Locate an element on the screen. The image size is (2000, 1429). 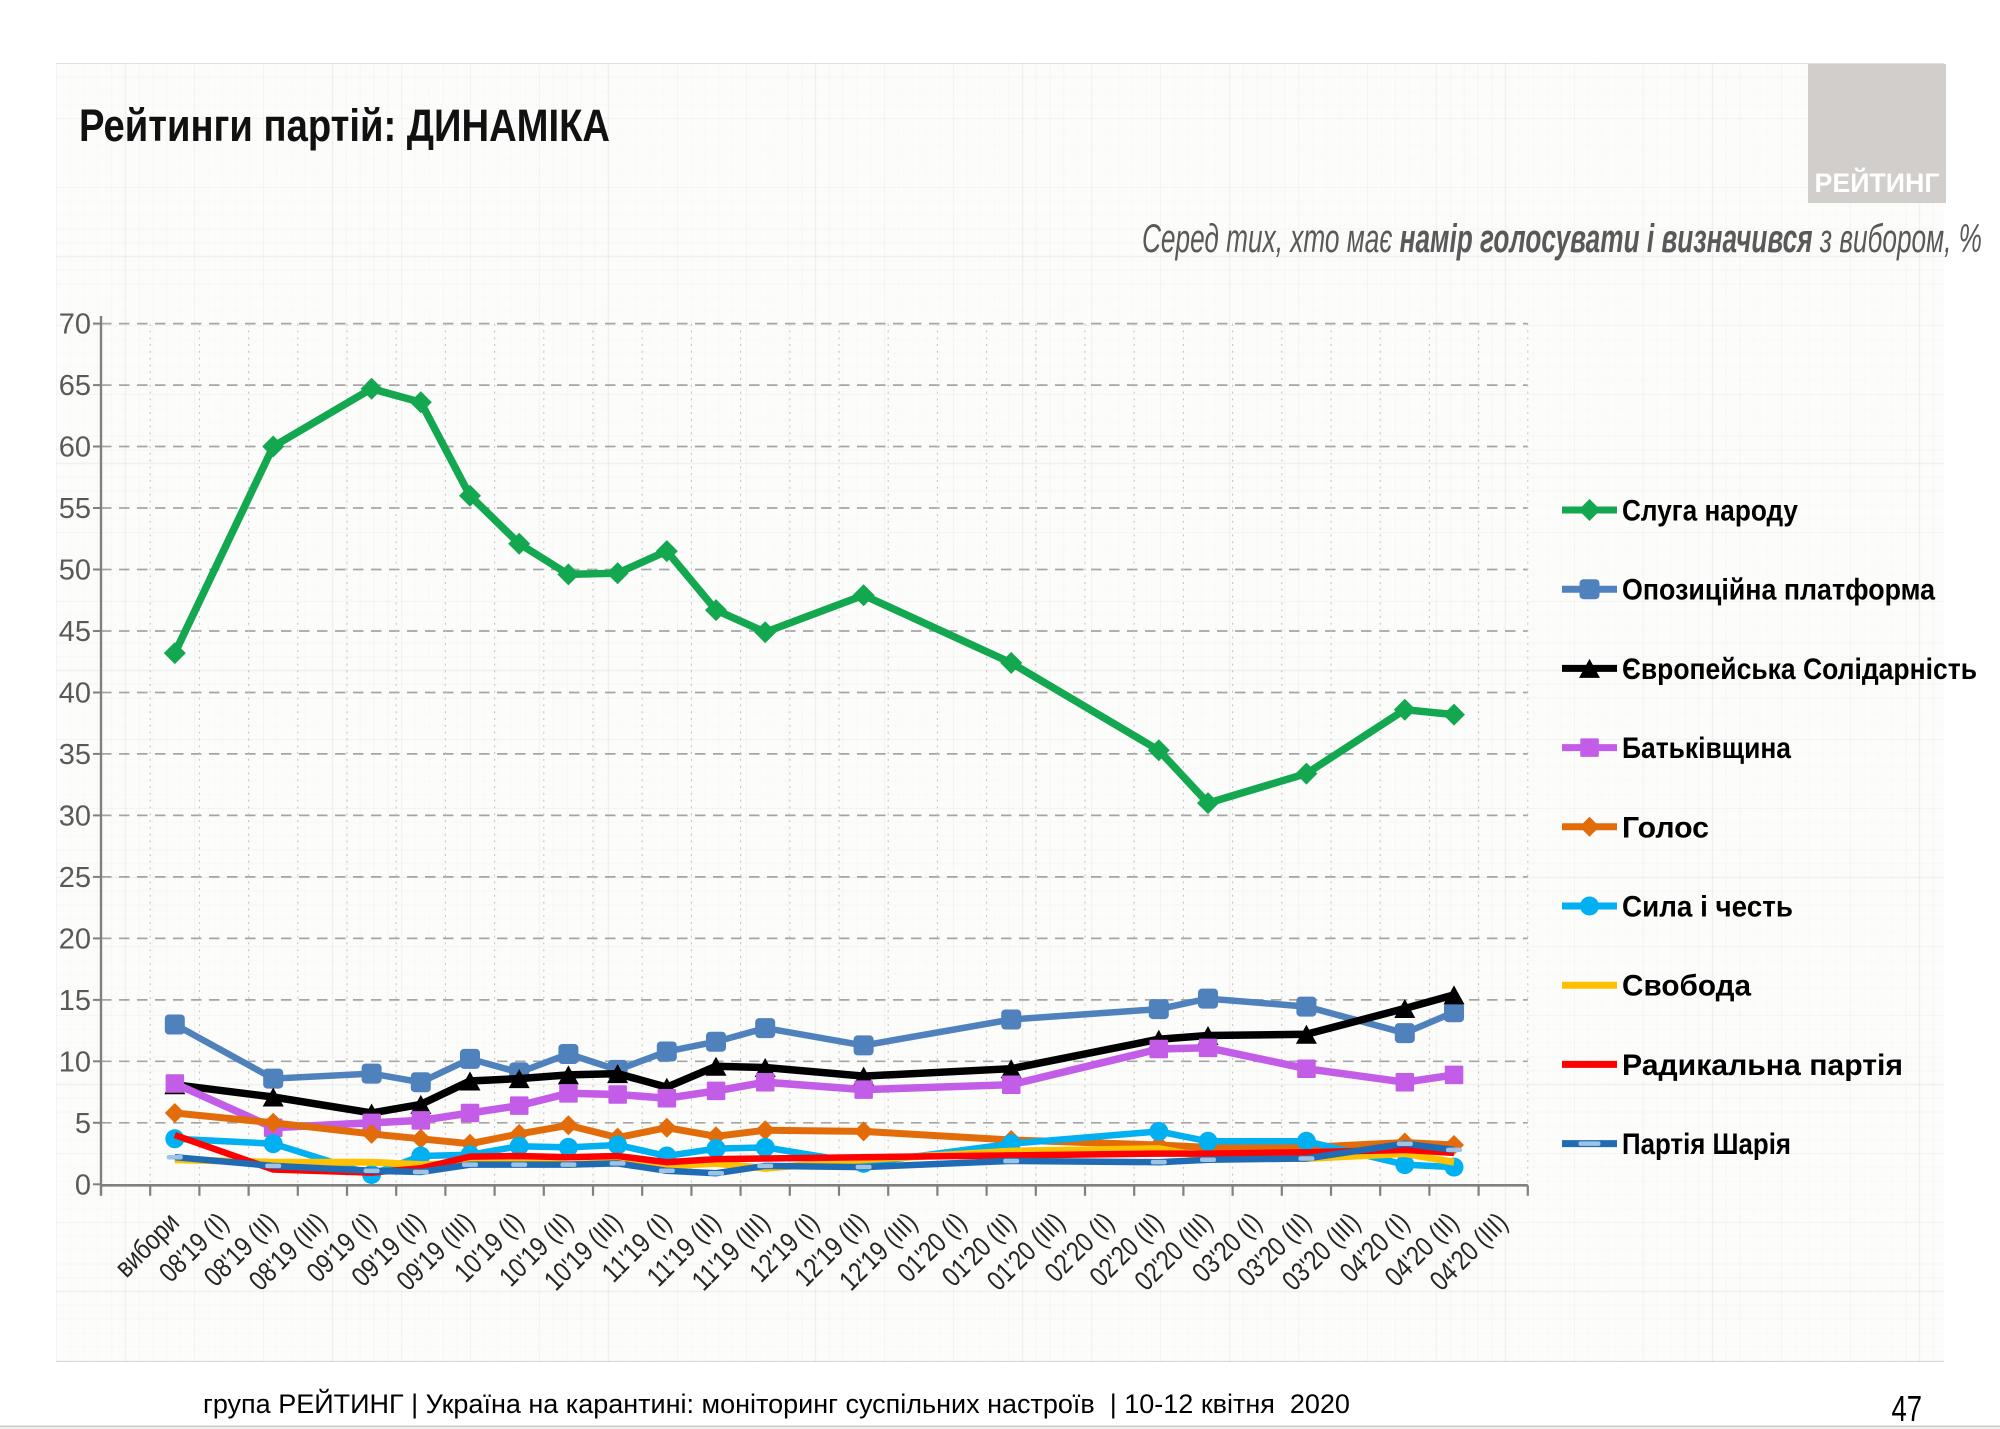
svg-text: 45 is located at coordinates (75, 632).